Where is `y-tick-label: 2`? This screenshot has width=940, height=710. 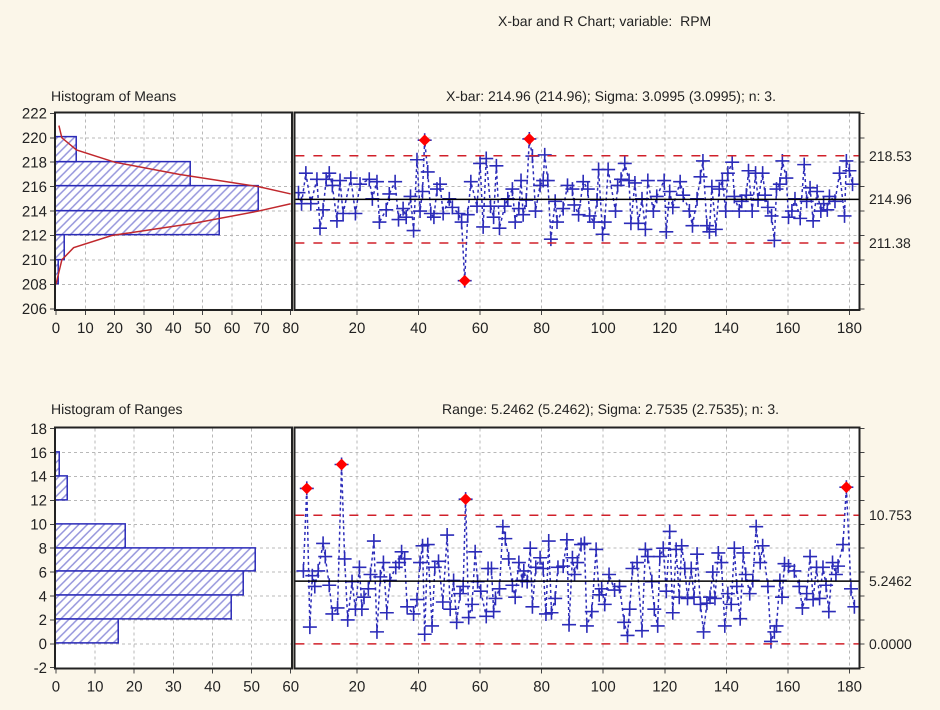
y-tick-label: 2 is located at coordinates (42, 621).